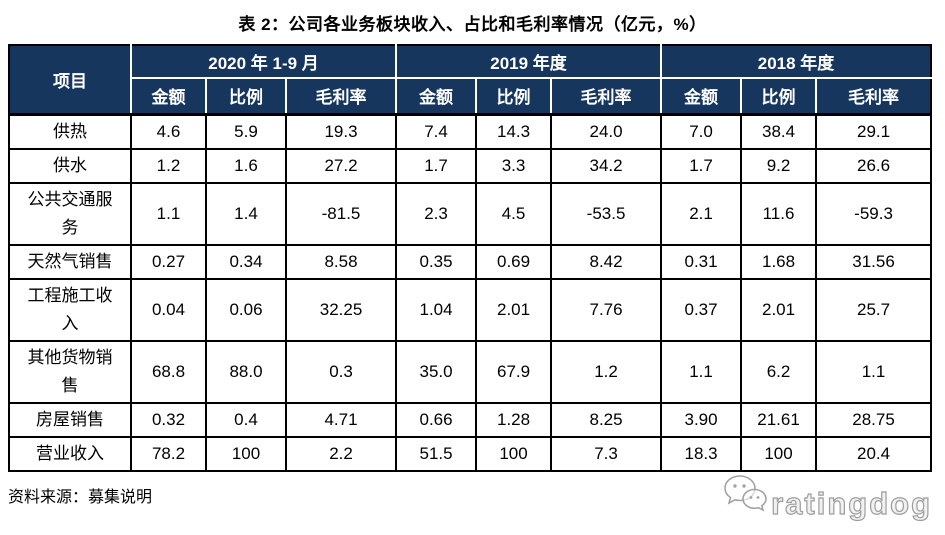  What do you see at coordinates (701, 261) in the screenshot?
I see `value-cell: 0.31` at bounding box center [701, 261].